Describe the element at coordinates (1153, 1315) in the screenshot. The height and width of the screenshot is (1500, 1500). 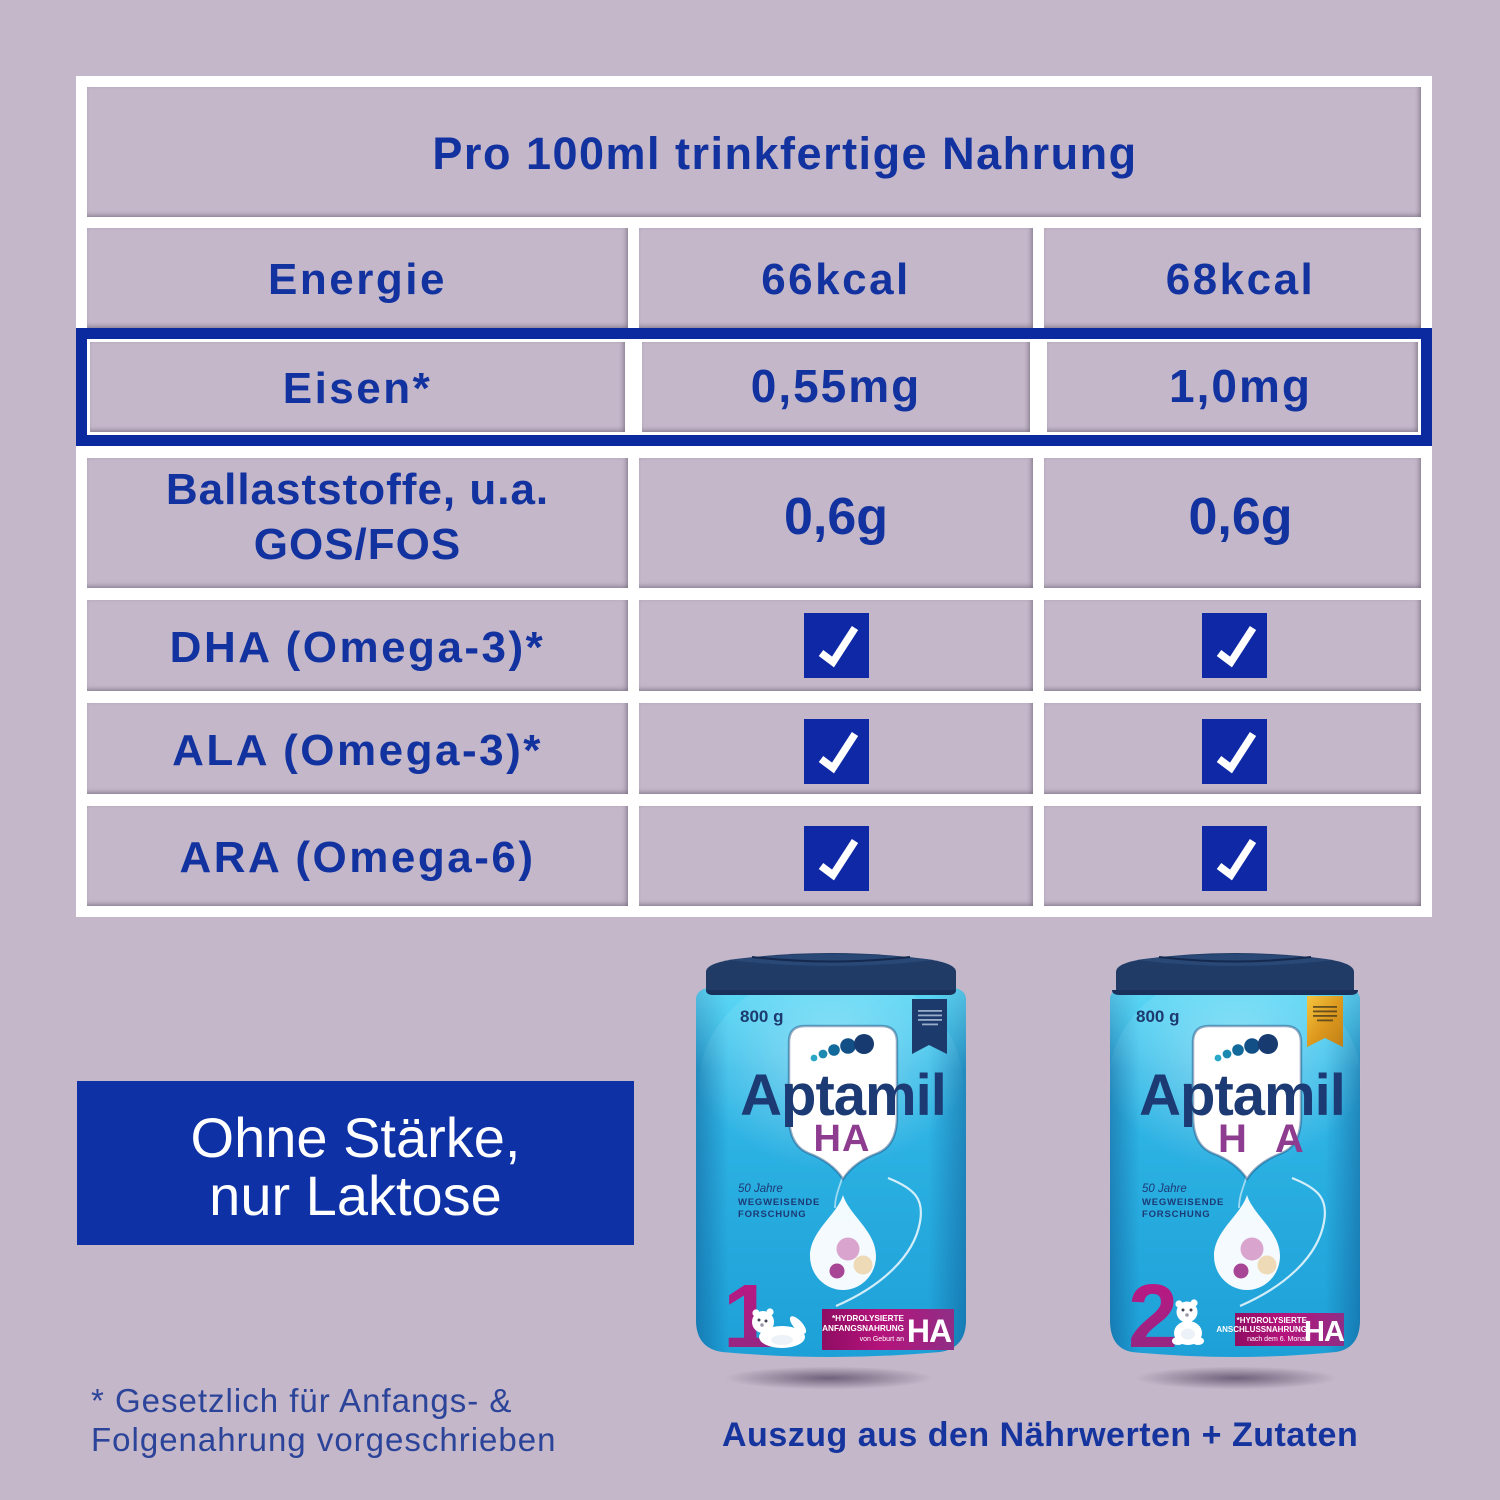
I see `svg-text: 2` at that location.